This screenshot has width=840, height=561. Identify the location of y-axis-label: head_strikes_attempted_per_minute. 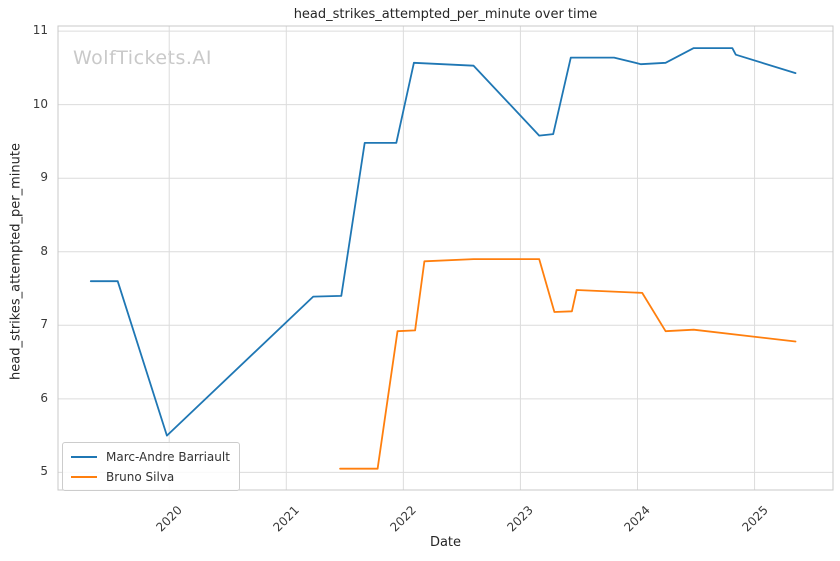
(16, 261).